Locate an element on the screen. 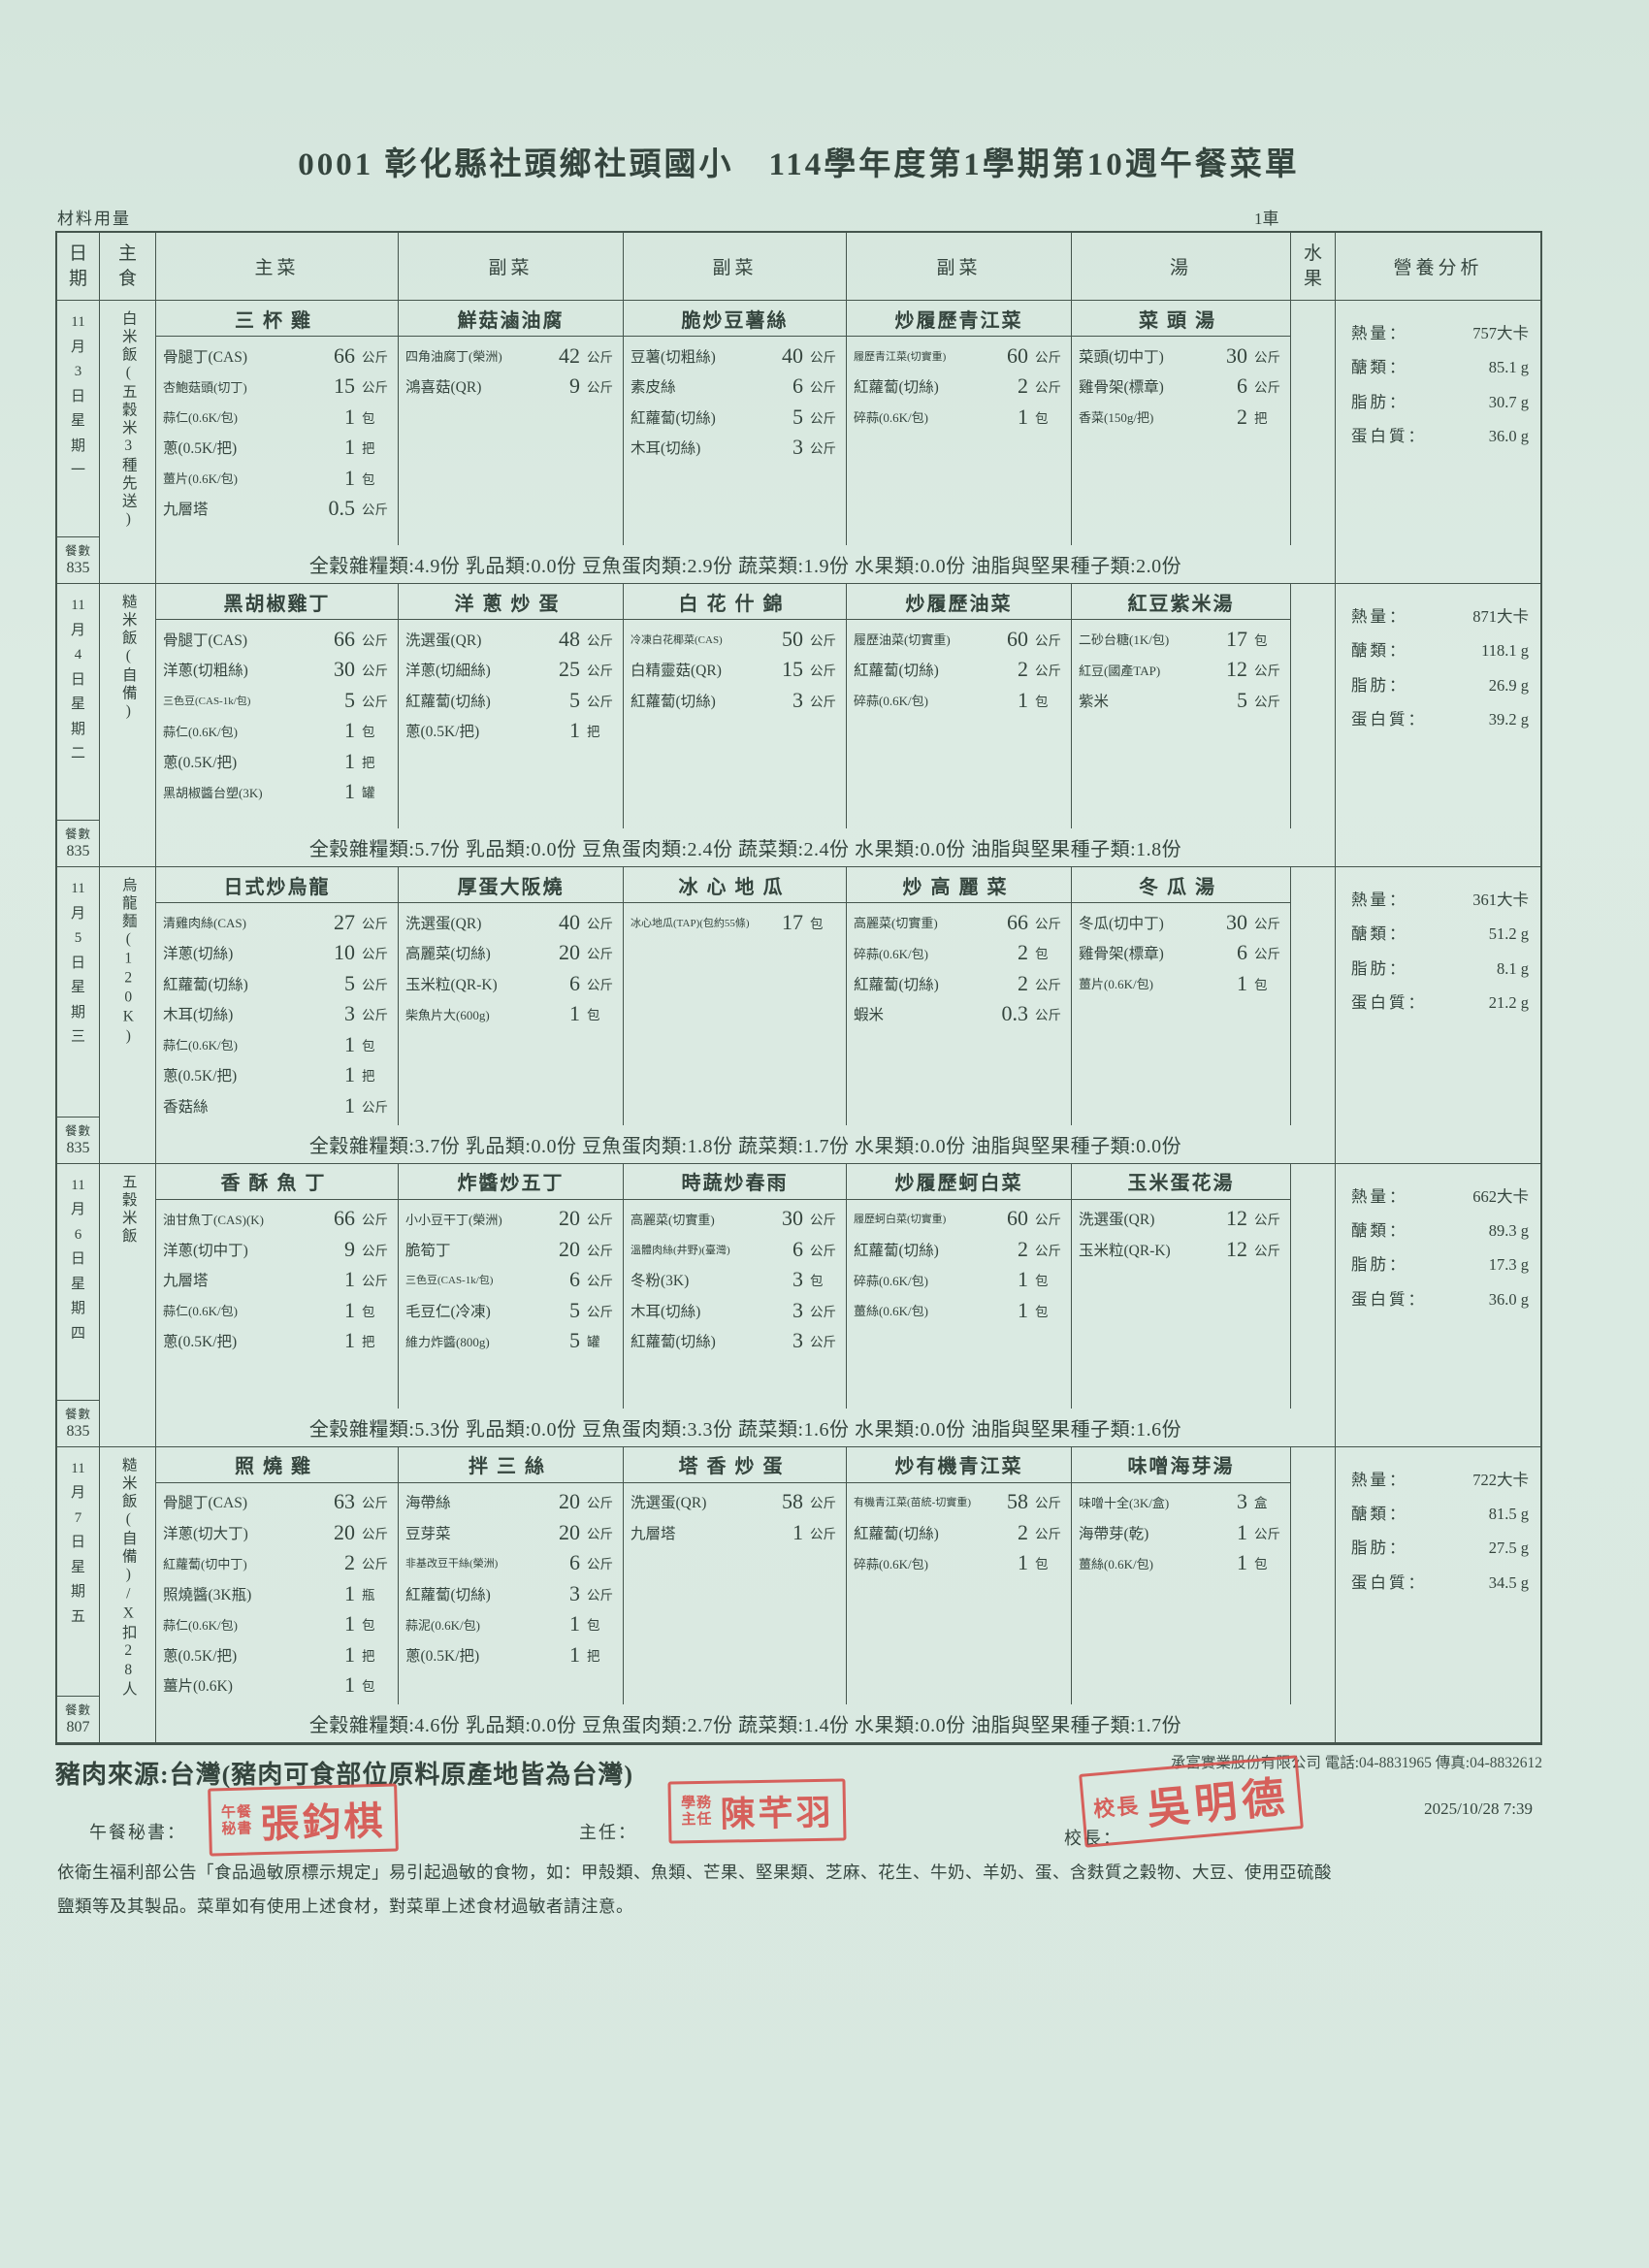 This screenshot has height=2268, width=1649. date-label: 11月4日星期二 is located at coordinates (78, 702).